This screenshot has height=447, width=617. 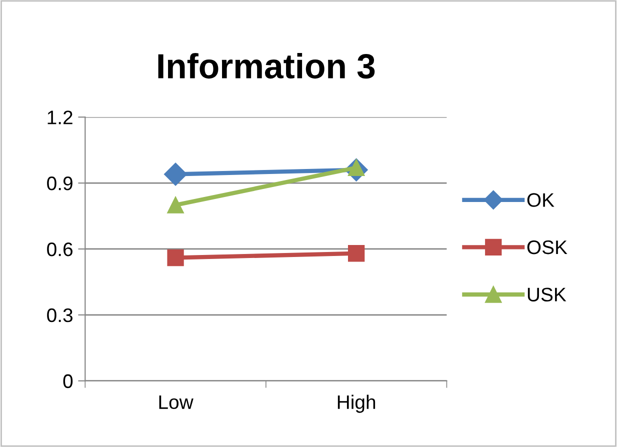 I want to click on y-tick-label: 0.9, so click(x=59, y=183).